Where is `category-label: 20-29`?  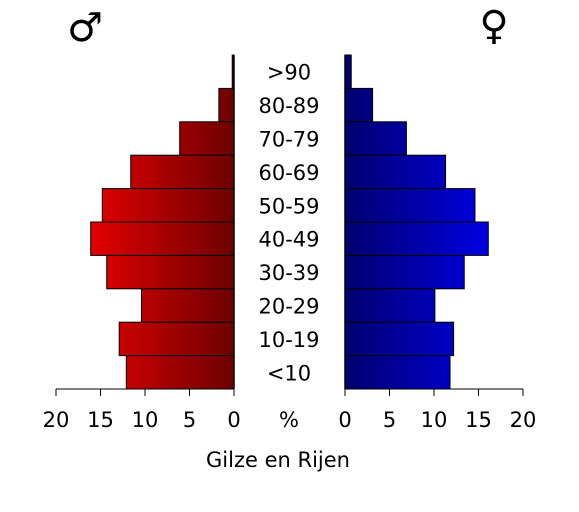
category-label: 20-29 is located at coordinates (288, 307).